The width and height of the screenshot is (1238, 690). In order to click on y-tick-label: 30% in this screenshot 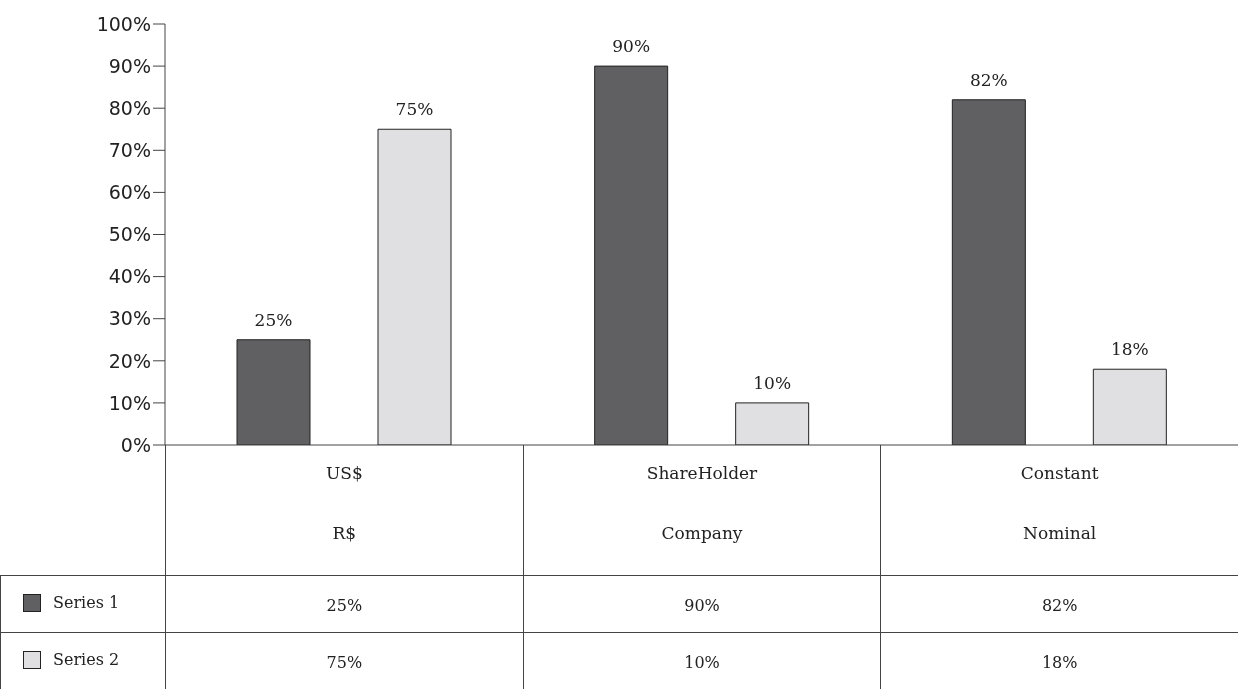, I will do `click(129, 318)`.